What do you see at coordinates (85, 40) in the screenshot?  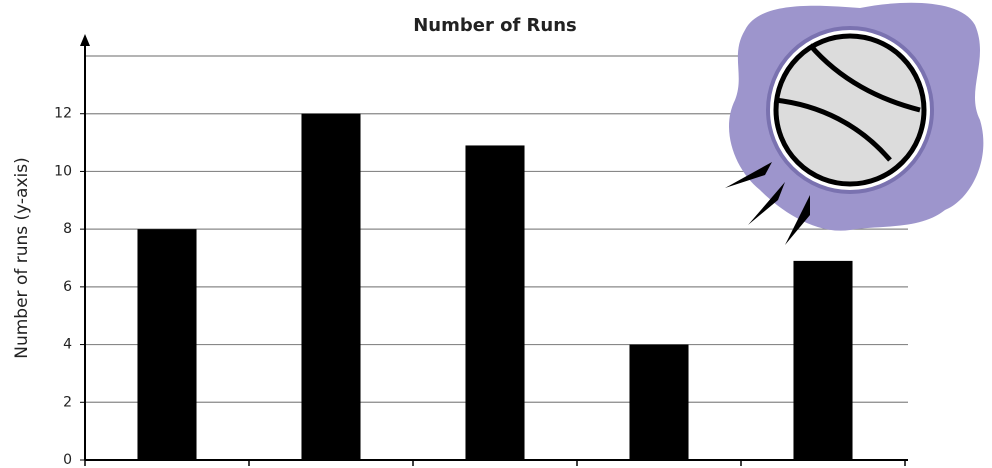 I see `y-axis-arrow` at bounding box center [85, 40].